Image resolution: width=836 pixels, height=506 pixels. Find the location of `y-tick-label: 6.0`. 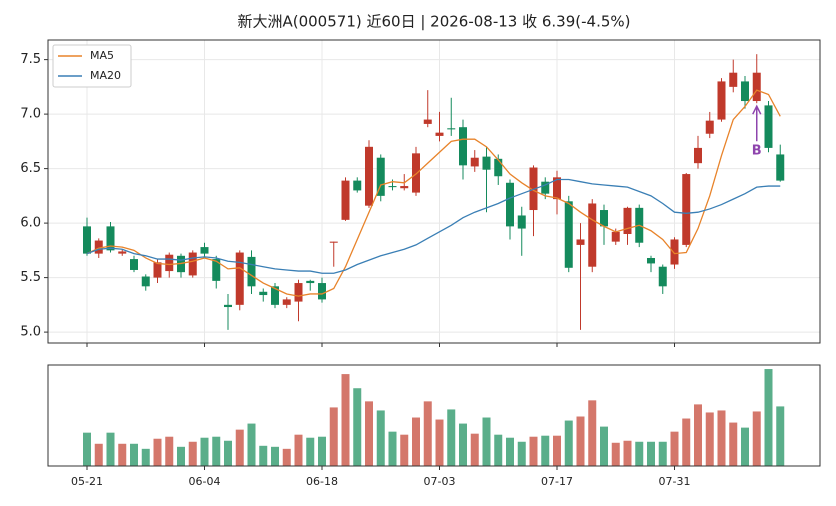

y-tick-label: 6.0 is located at coordinates (30, 223).